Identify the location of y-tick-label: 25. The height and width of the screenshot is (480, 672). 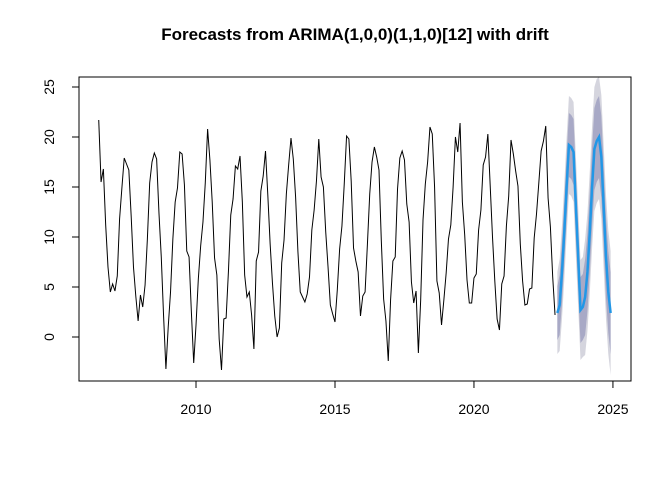
(49, 87).